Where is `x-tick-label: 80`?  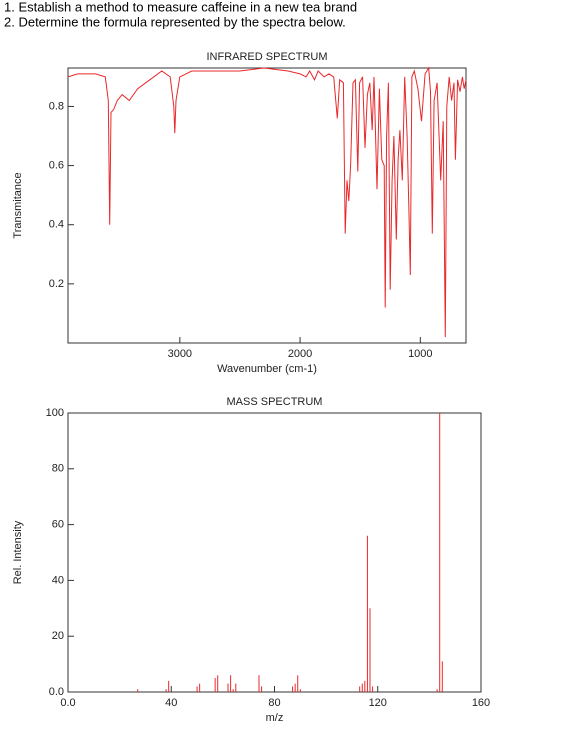 x-tick-label: 80 is located at coordinates (274, 703).